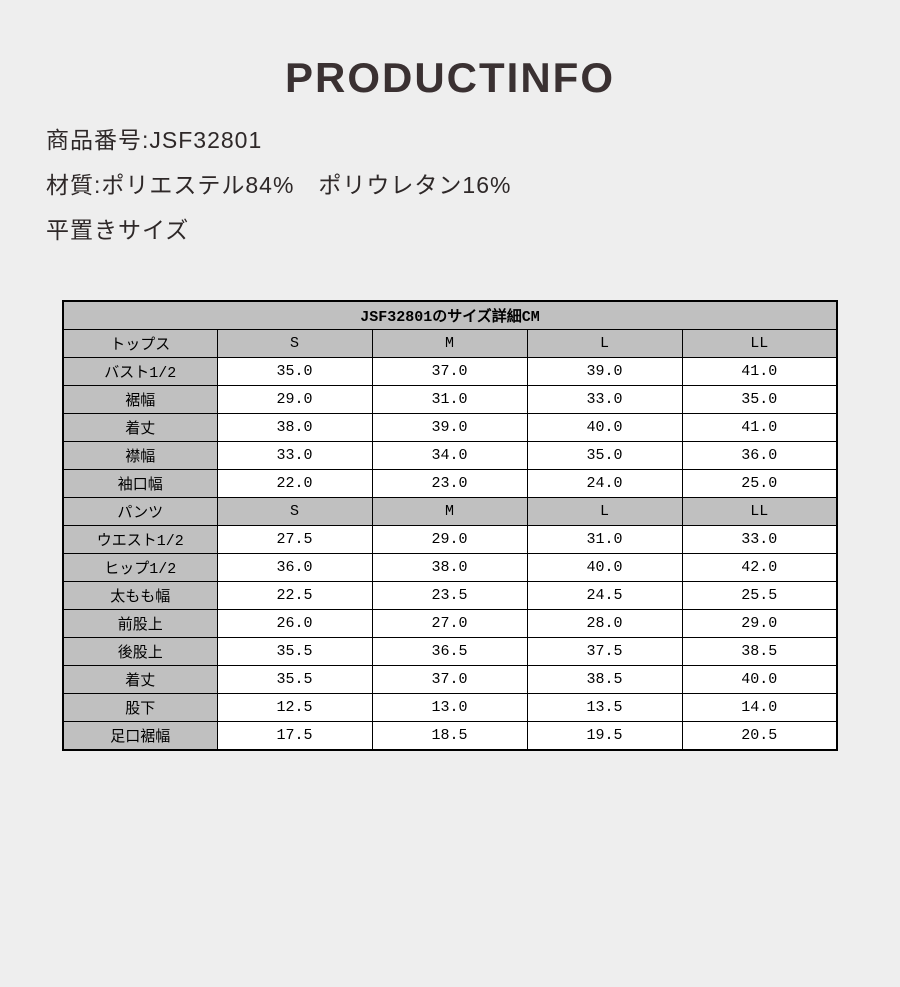 The width and height of the screenshot is (900, 987). I want to click on table-row: 太もも幅 22.5 23.5 24.5 25.5, so click(450, 595).